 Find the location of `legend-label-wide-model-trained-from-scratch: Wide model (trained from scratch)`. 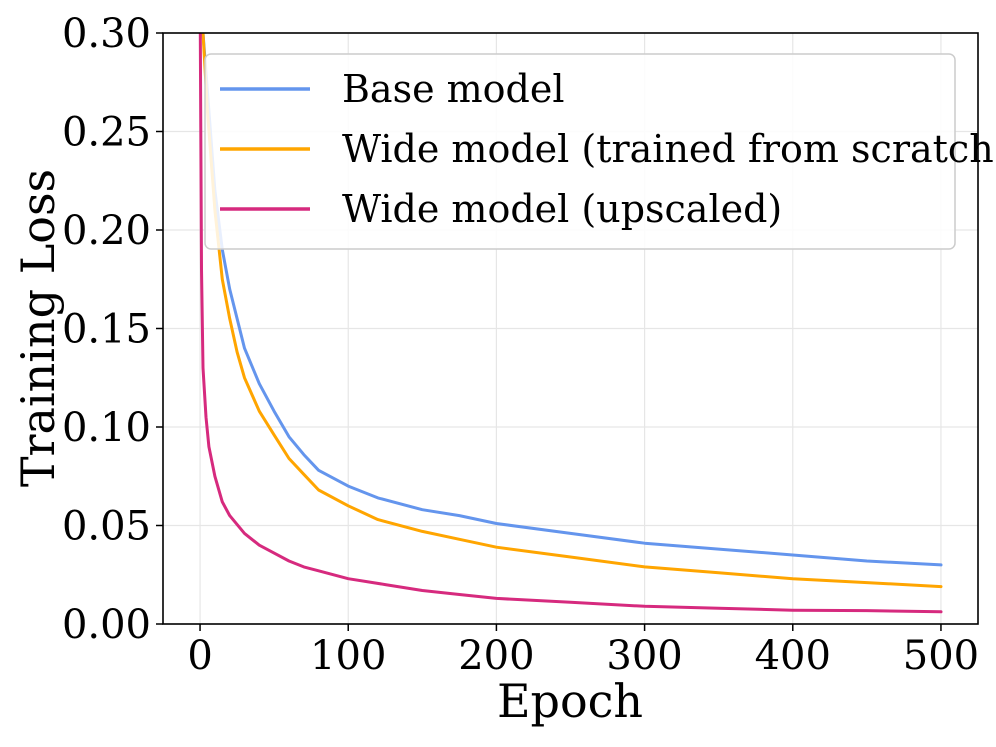

legend-label-wide-model-trained-from-scratch: Wide model (trained from scratch) is located at coordinates (669, 149).